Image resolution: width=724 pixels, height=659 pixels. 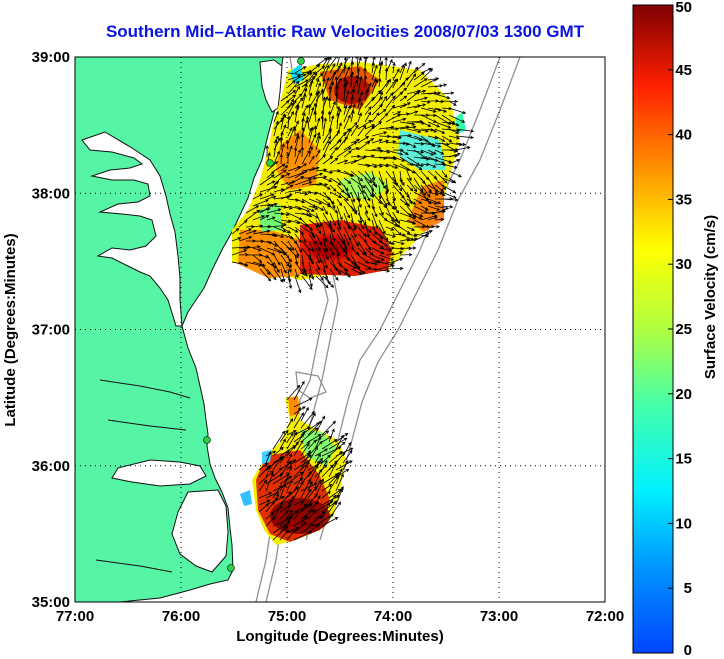 What do you see at coordinates (683, 329) in the screenshot?
I see `colorbar-tick-label: 25` at bounding box center [683, 329].